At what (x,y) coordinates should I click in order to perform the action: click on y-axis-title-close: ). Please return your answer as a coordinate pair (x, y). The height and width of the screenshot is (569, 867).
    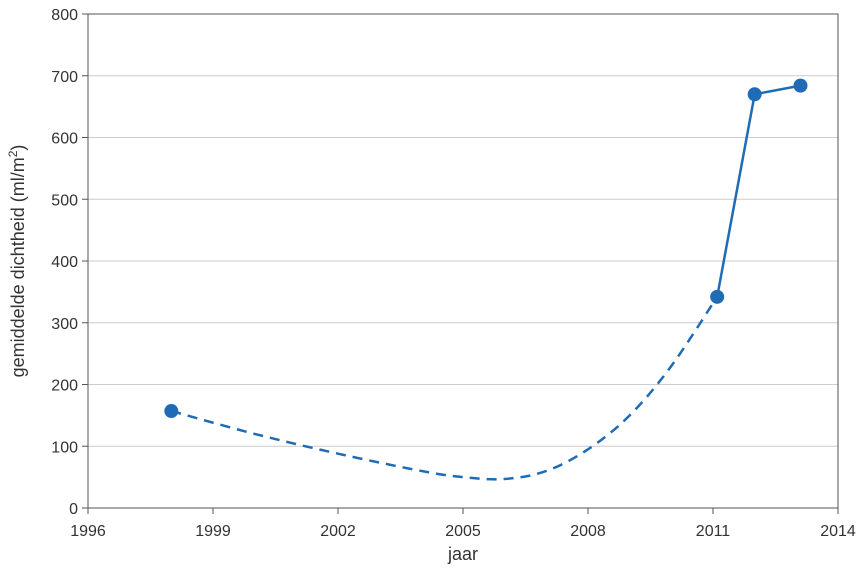
    Looking at the image, I should click on (18, 148).